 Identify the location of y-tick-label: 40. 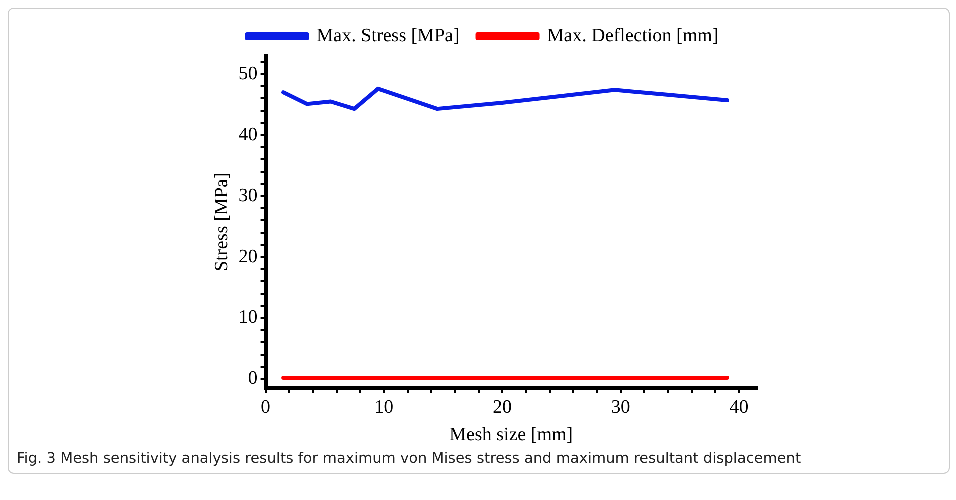
(248, 135).